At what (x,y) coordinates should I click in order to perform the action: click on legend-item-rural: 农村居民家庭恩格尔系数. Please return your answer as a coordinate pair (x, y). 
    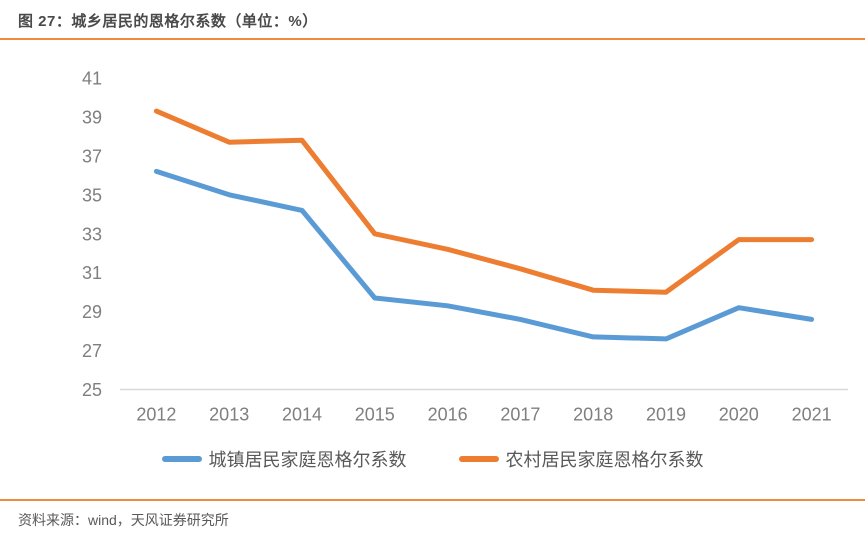
    Looking at the image, I should click on (581, 459).